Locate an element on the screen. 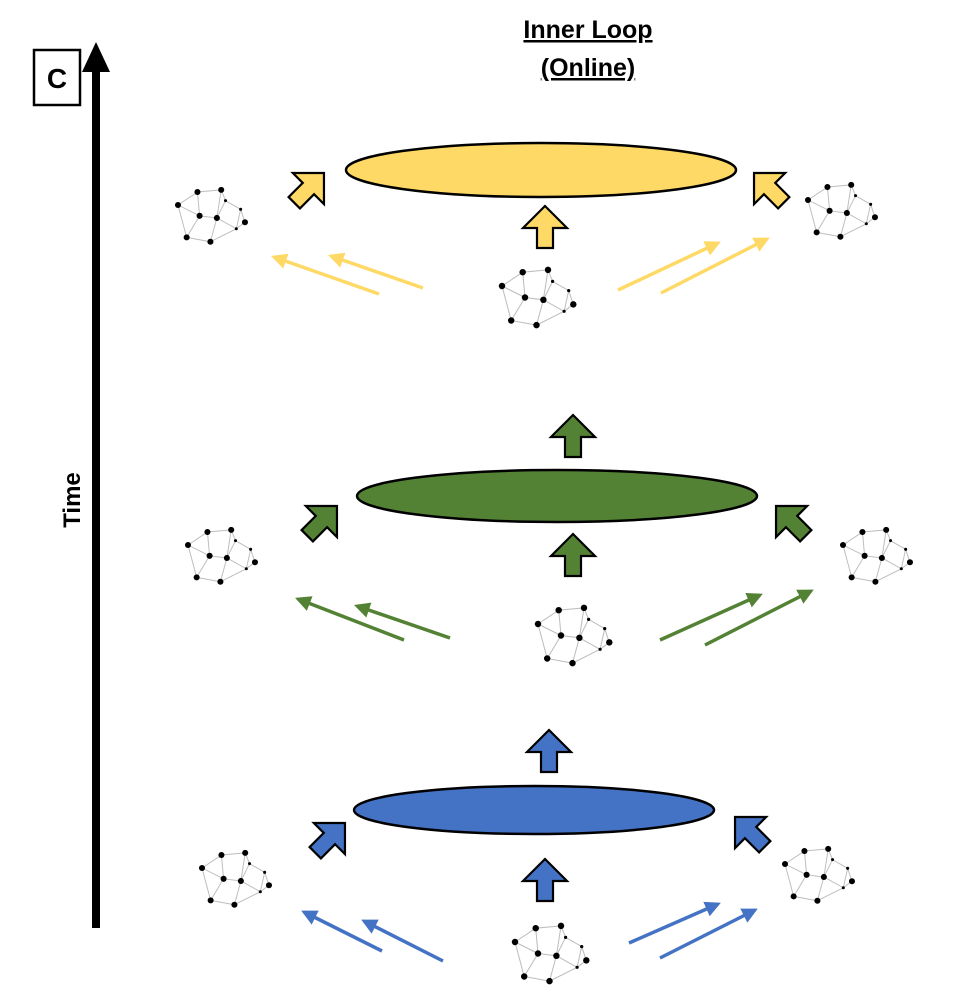  level-middle-network-left is located at coordinates (221, 555).